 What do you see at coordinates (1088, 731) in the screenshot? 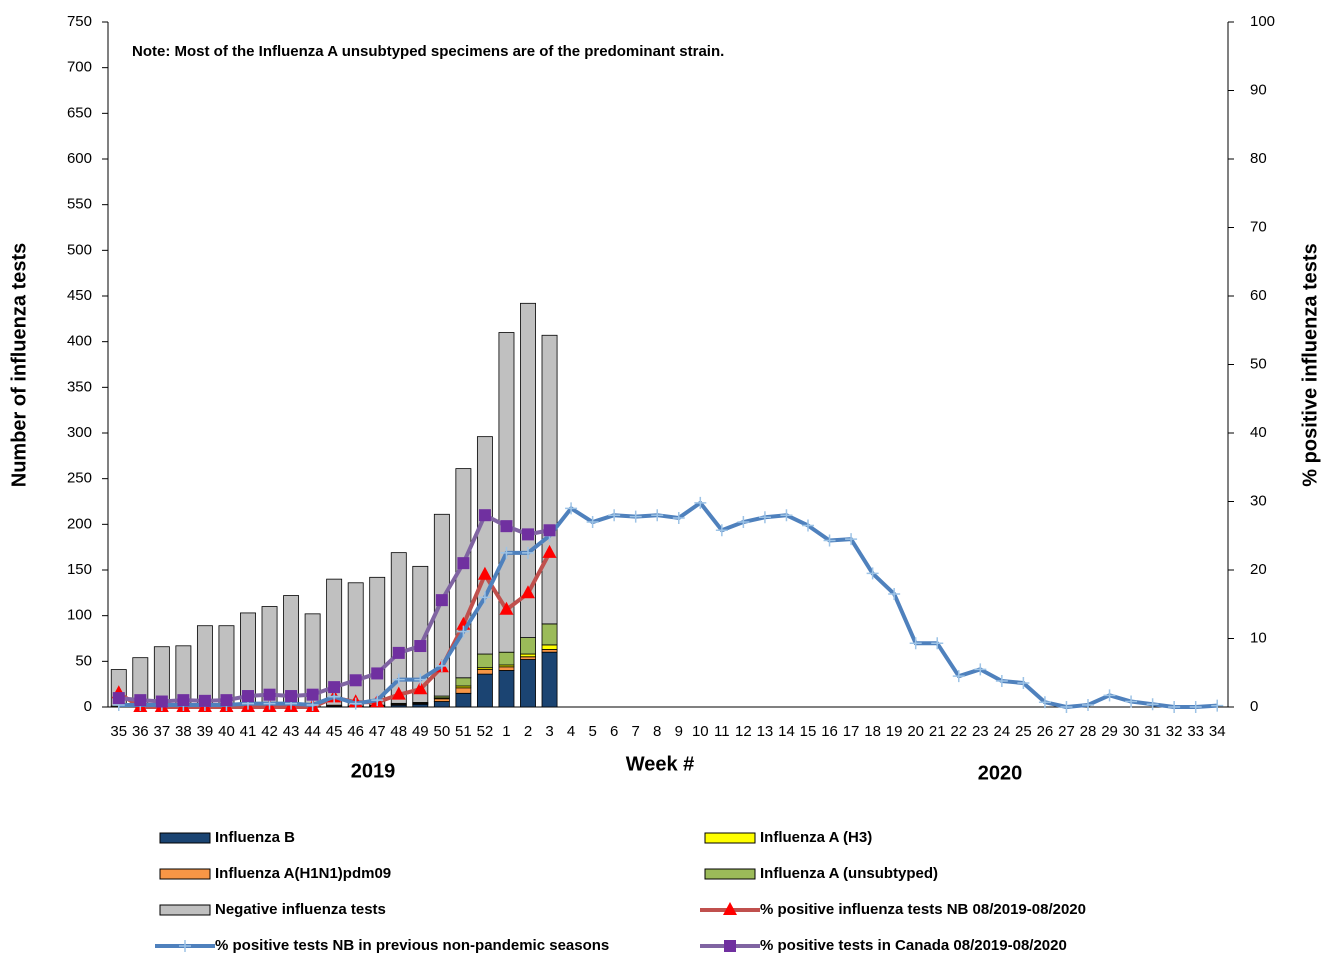
I see `x-tick-label: 28` at bounding box center [1088, 731].